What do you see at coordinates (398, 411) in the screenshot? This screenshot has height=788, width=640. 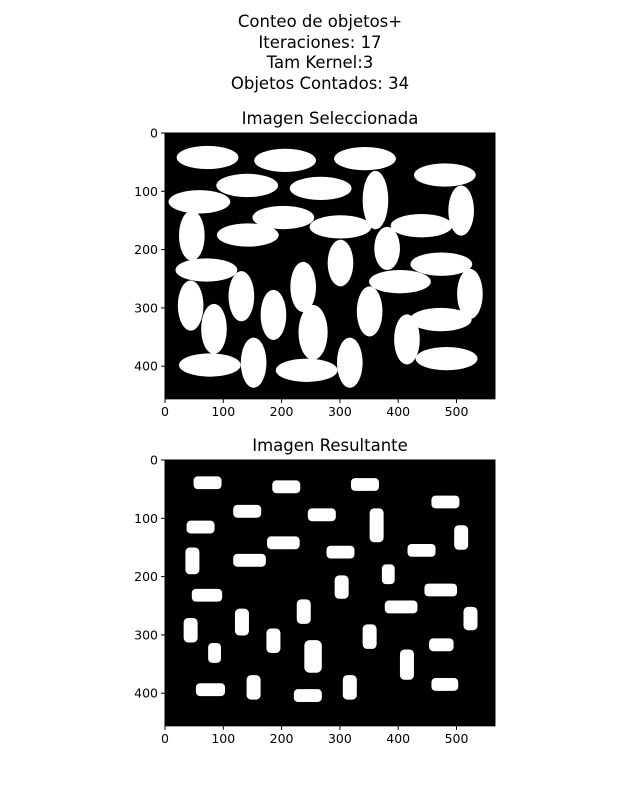 I see `top-x-tick-label: 400` at bounding box center [398, 411].